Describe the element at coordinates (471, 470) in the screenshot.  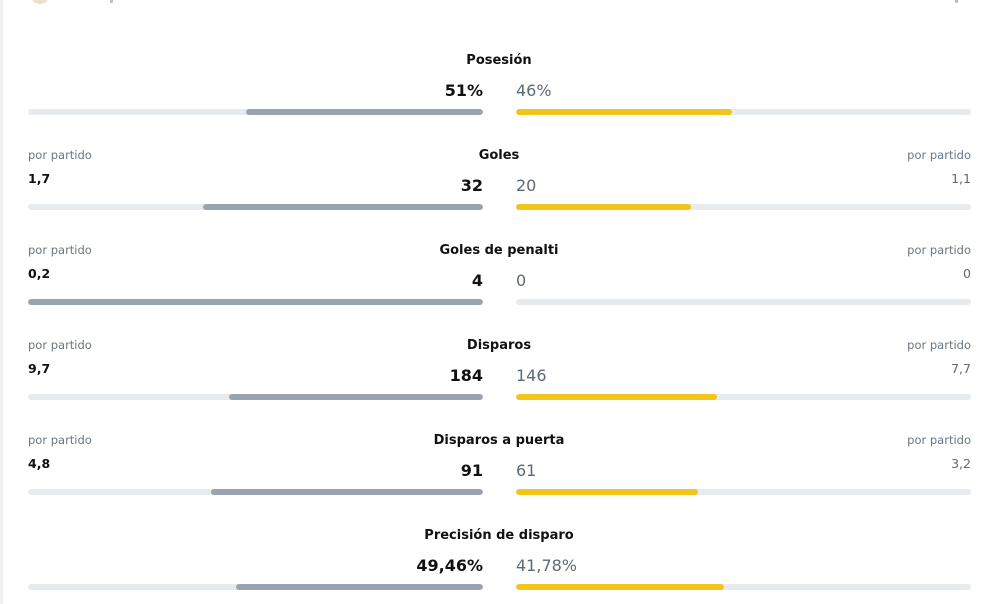
I see `home-value: 91` at that location.